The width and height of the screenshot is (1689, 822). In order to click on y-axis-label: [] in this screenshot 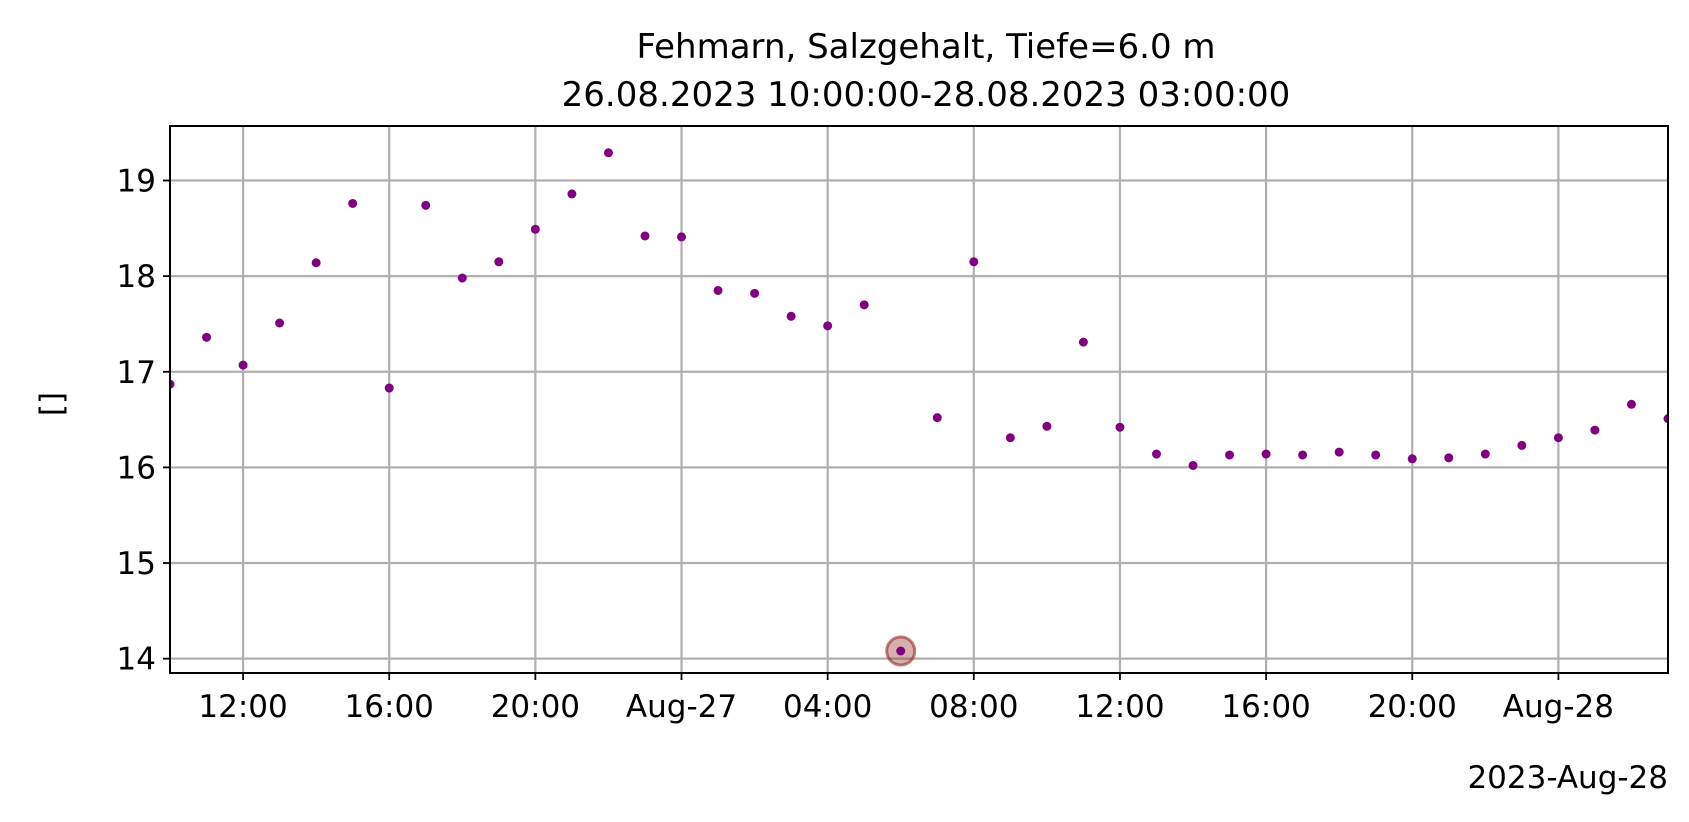, I will do `click(52, 404)`.